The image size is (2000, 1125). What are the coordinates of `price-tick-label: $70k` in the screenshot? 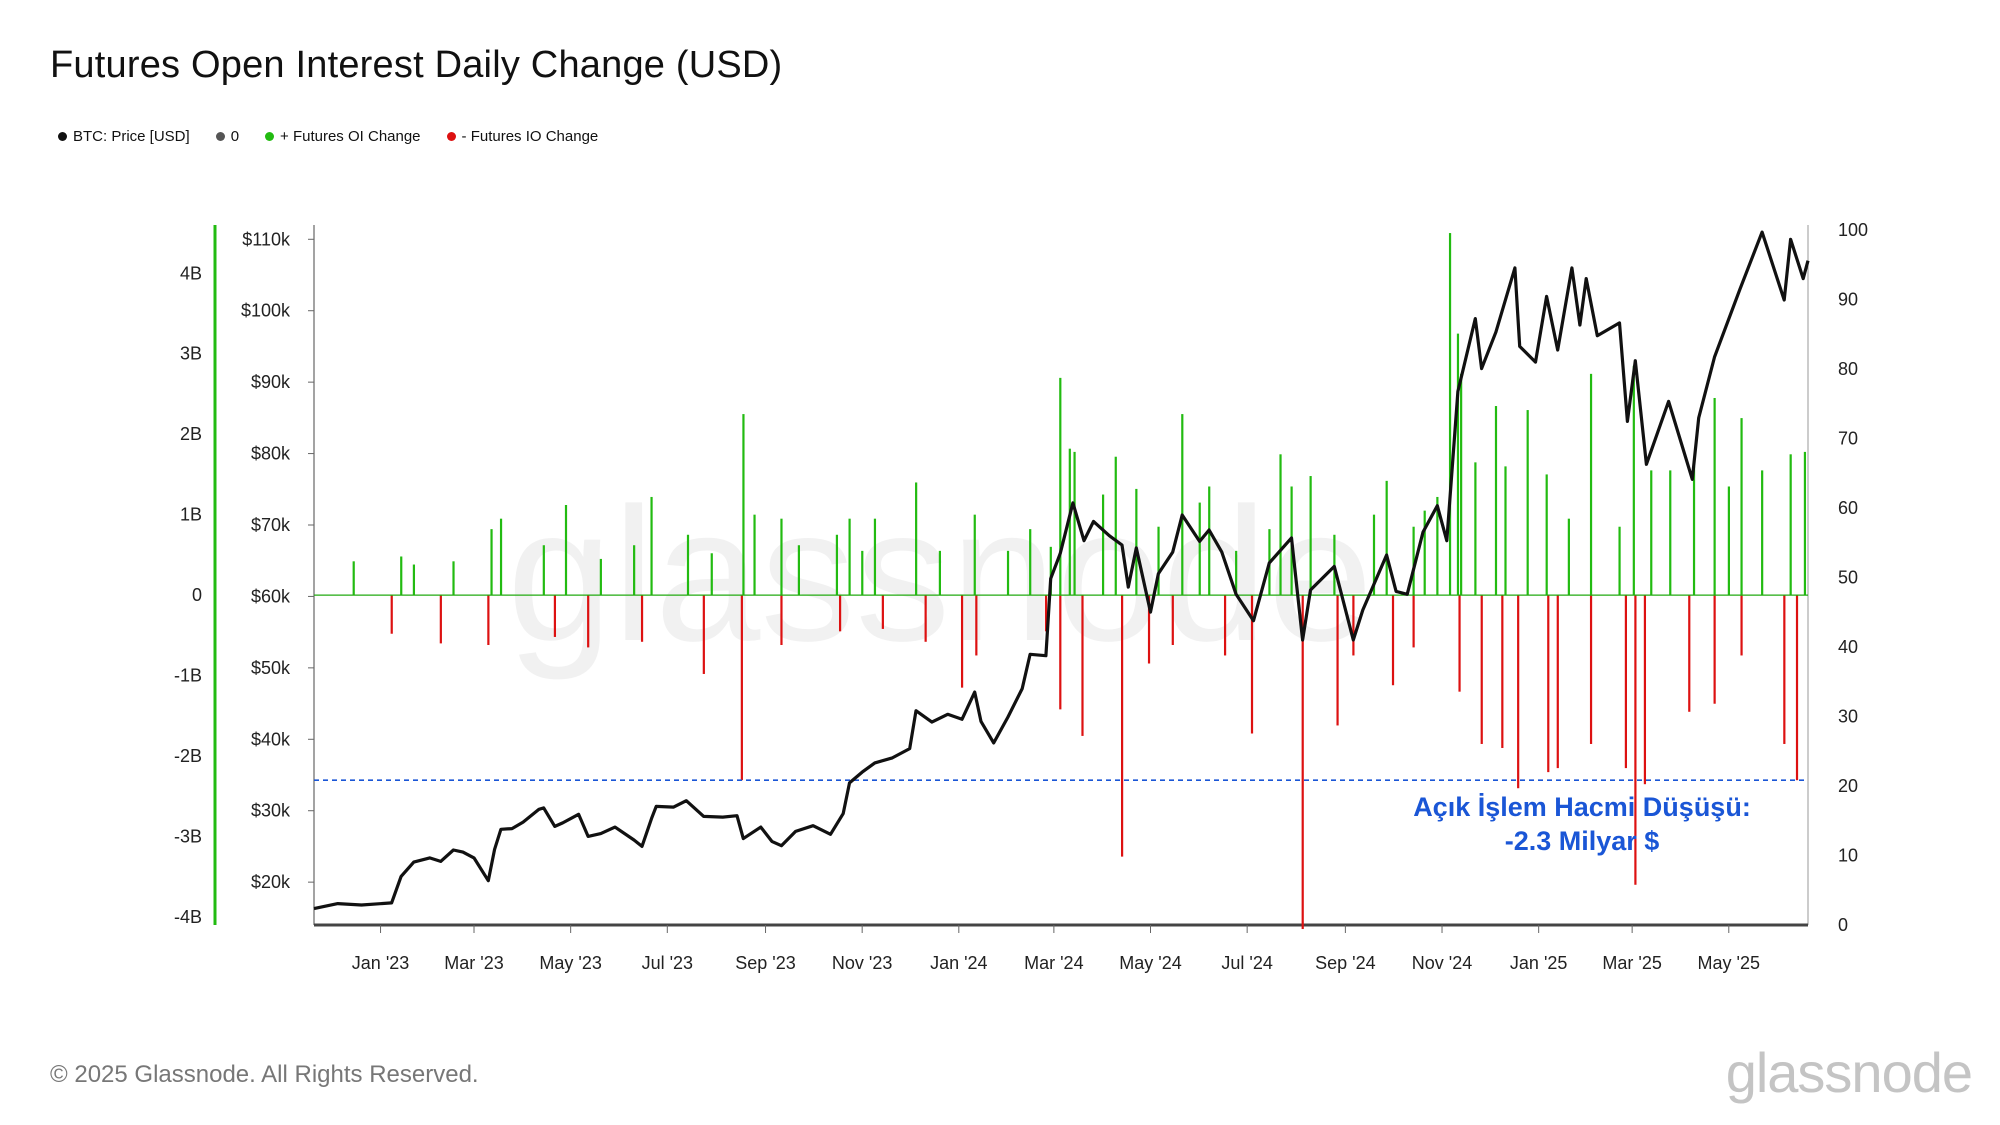 It's located at (271, 525).